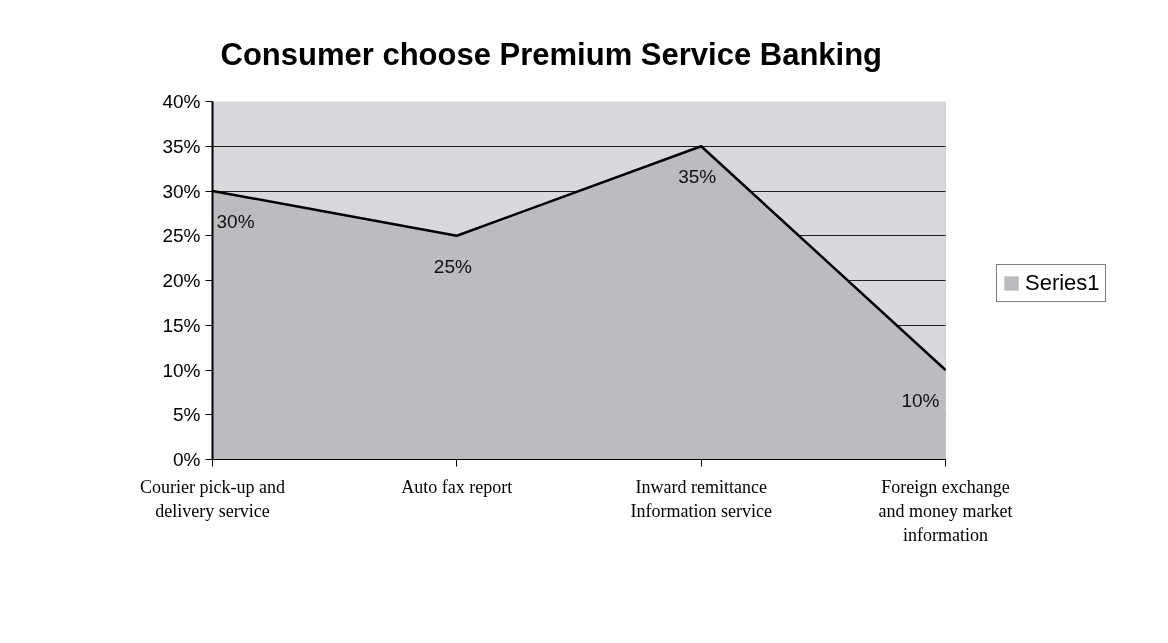 The height and width of the screenshot is (643, 1168). Describe the element at coordinates (920, 400) in the screenshot. I see `data-label: 10%` at that location.